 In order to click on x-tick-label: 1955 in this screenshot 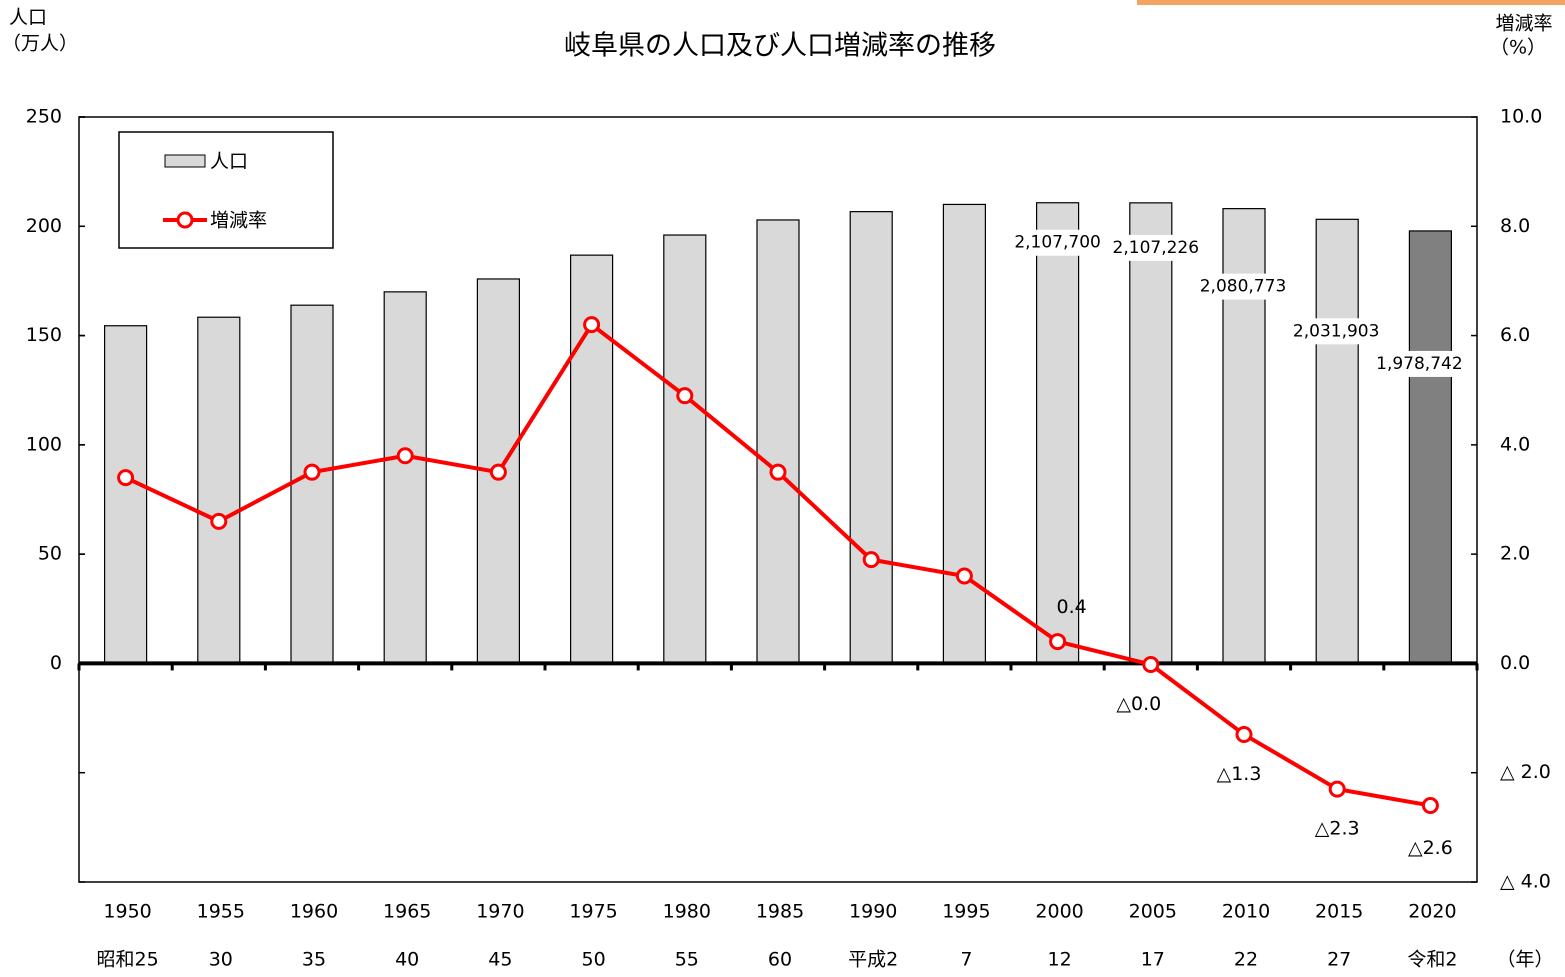, I will do `click(221, 912)`.